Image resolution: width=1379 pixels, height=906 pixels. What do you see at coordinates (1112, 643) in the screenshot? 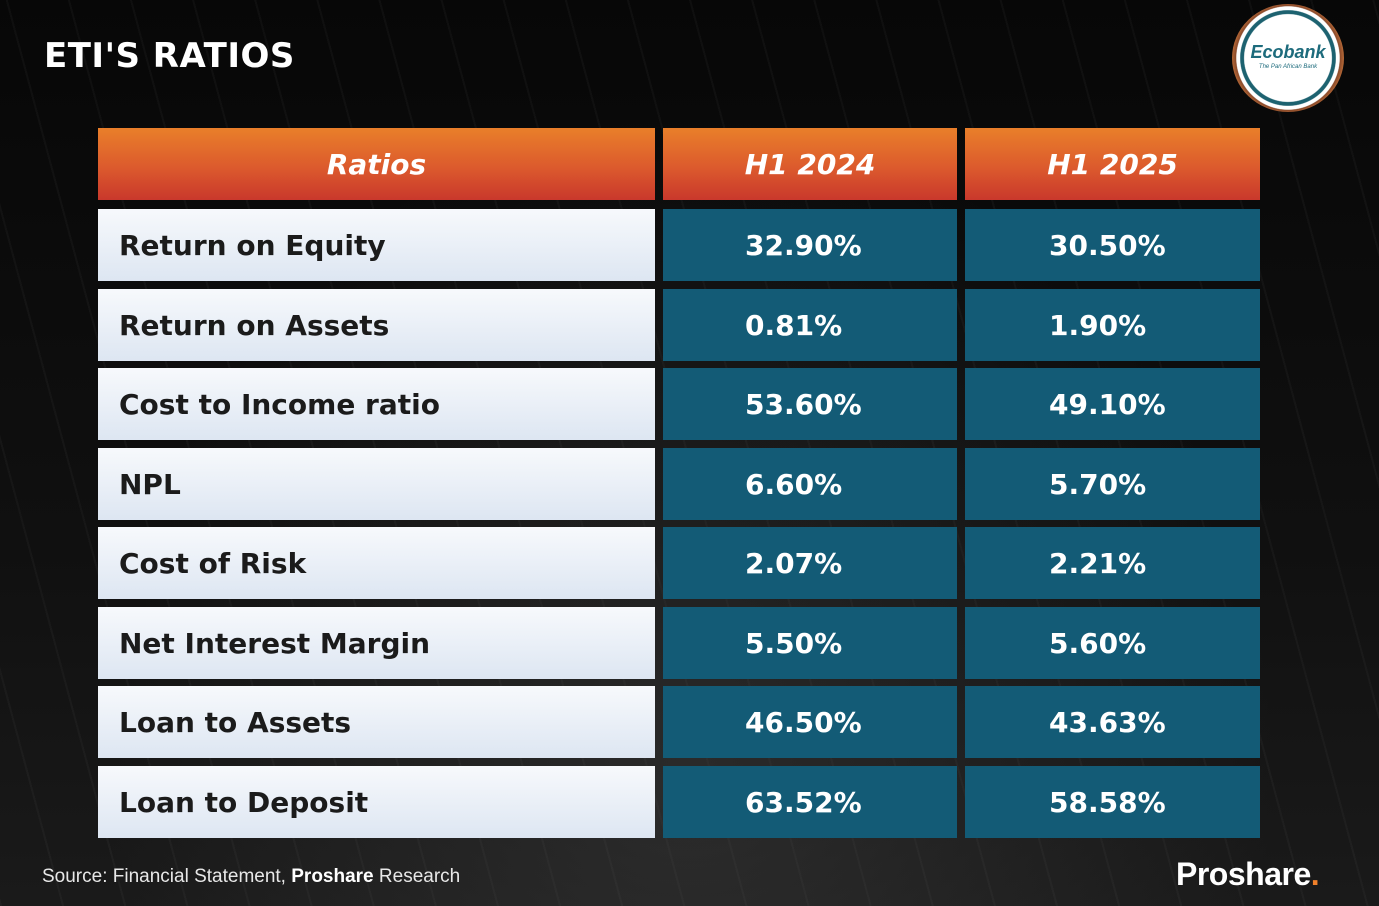
I see `value-h1-2025: 5.60%` at bounding box center [1112, 643].